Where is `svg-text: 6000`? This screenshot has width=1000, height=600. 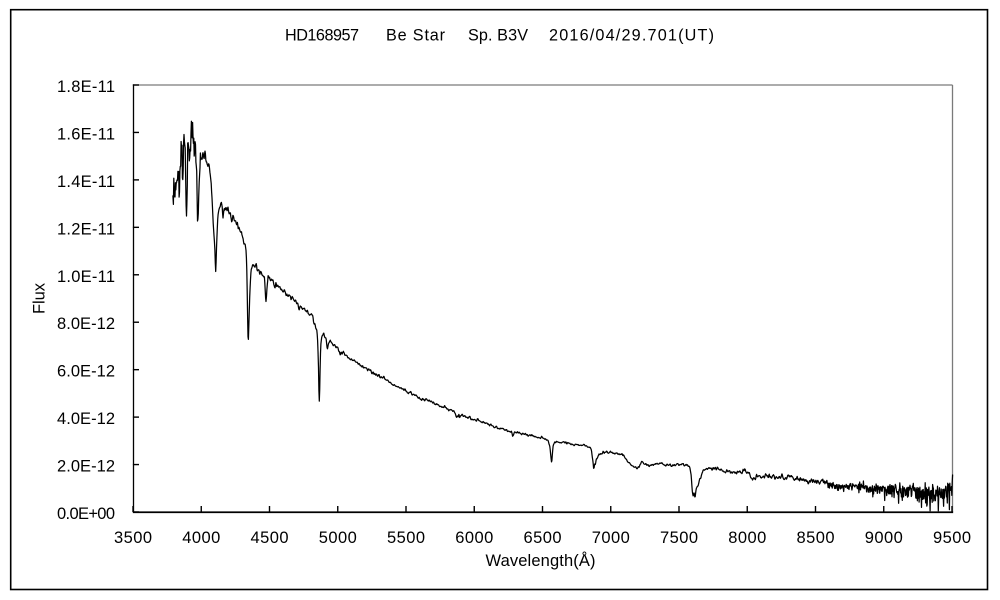
svg-text: 6000 is located at coordinates (474, 538).